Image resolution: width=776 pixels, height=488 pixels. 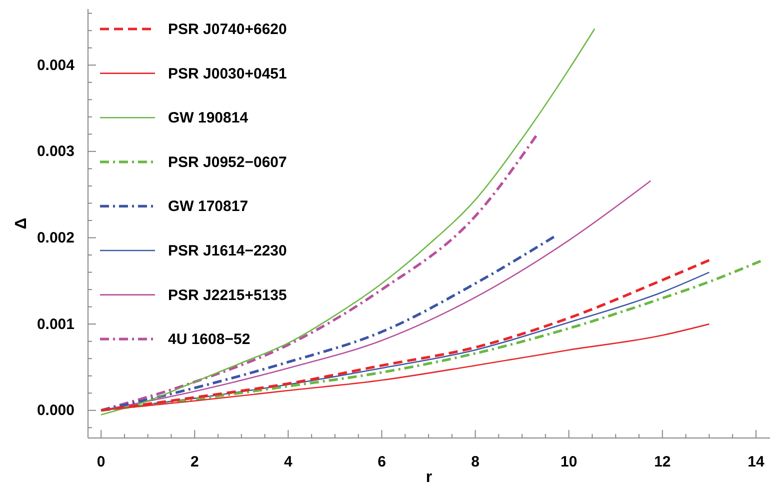 I want to click on x-tick-label: 8, so click(x=475, y=462).